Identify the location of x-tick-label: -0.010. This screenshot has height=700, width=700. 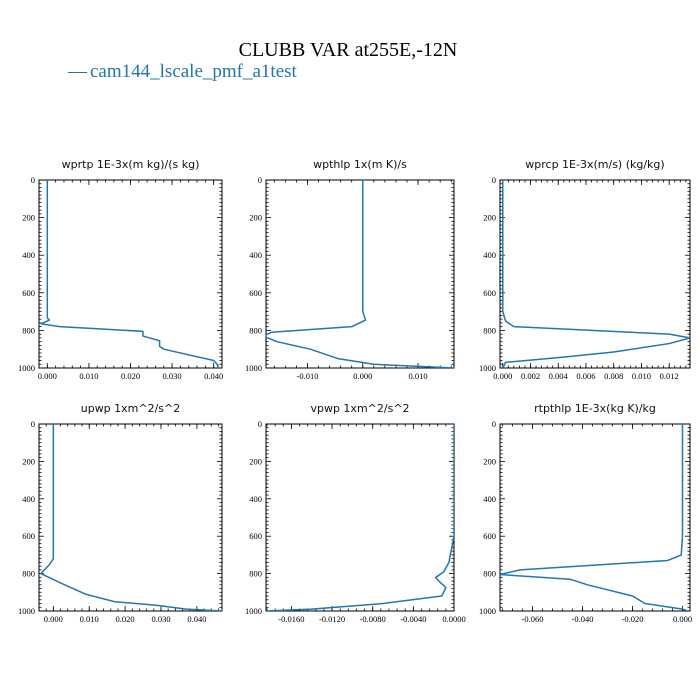
(307, 376).